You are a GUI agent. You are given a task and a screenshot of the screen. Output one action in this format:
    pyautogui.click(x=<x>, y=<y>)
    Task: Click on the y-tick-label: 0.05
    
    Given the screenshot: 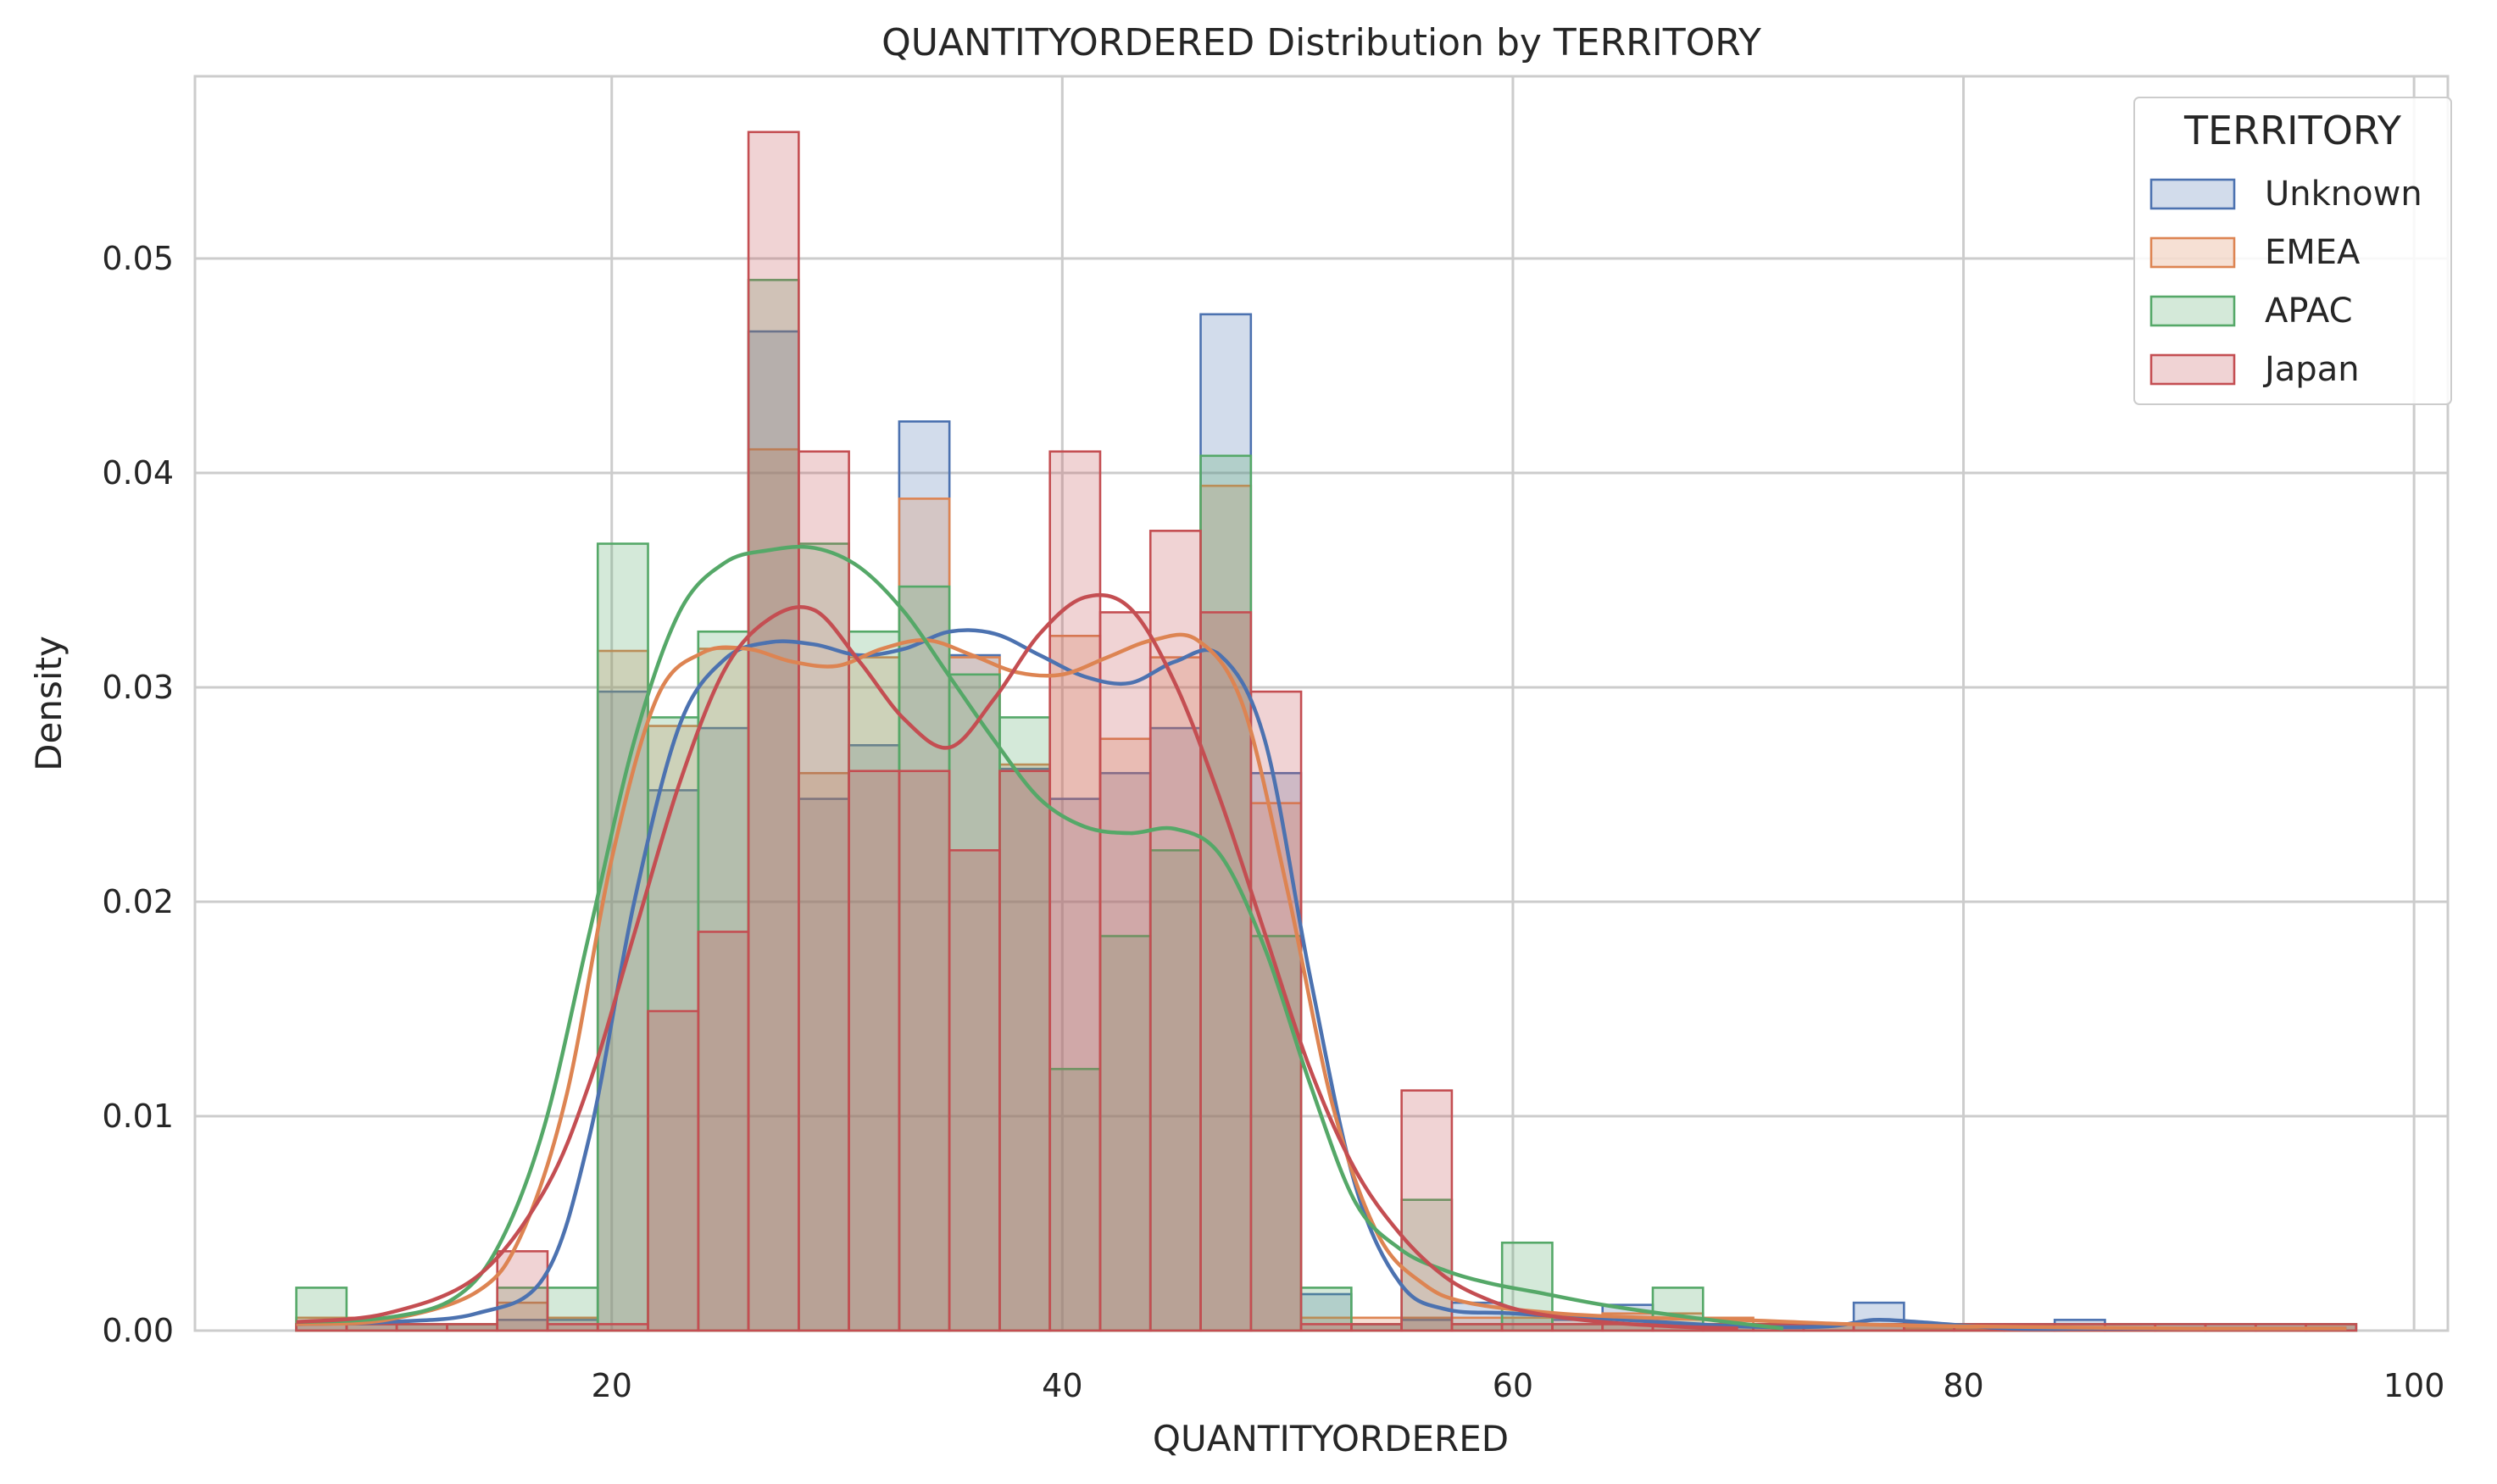 What is the action you would take?
    pyautogui.click(x=138, y=258)
    